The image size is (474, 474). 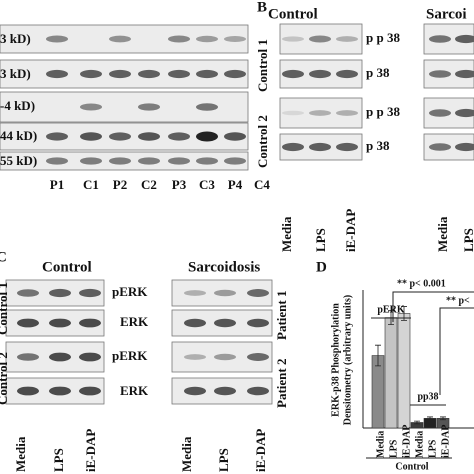 What do you see at coordinates (347, 360) in the screenshot?
I see `y-axis-label: Densitometry (arbitrary units)` at bounding box center [347, 360].